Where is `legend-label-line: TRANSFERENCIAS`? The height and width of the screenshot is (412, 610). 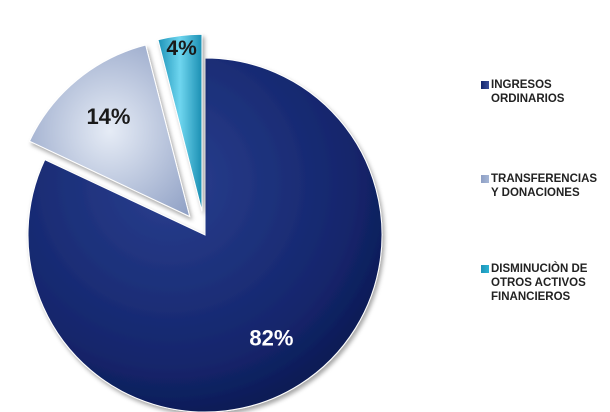 legend-label-line: TRANSFERENCIAS is located at coordinates (544, 179).